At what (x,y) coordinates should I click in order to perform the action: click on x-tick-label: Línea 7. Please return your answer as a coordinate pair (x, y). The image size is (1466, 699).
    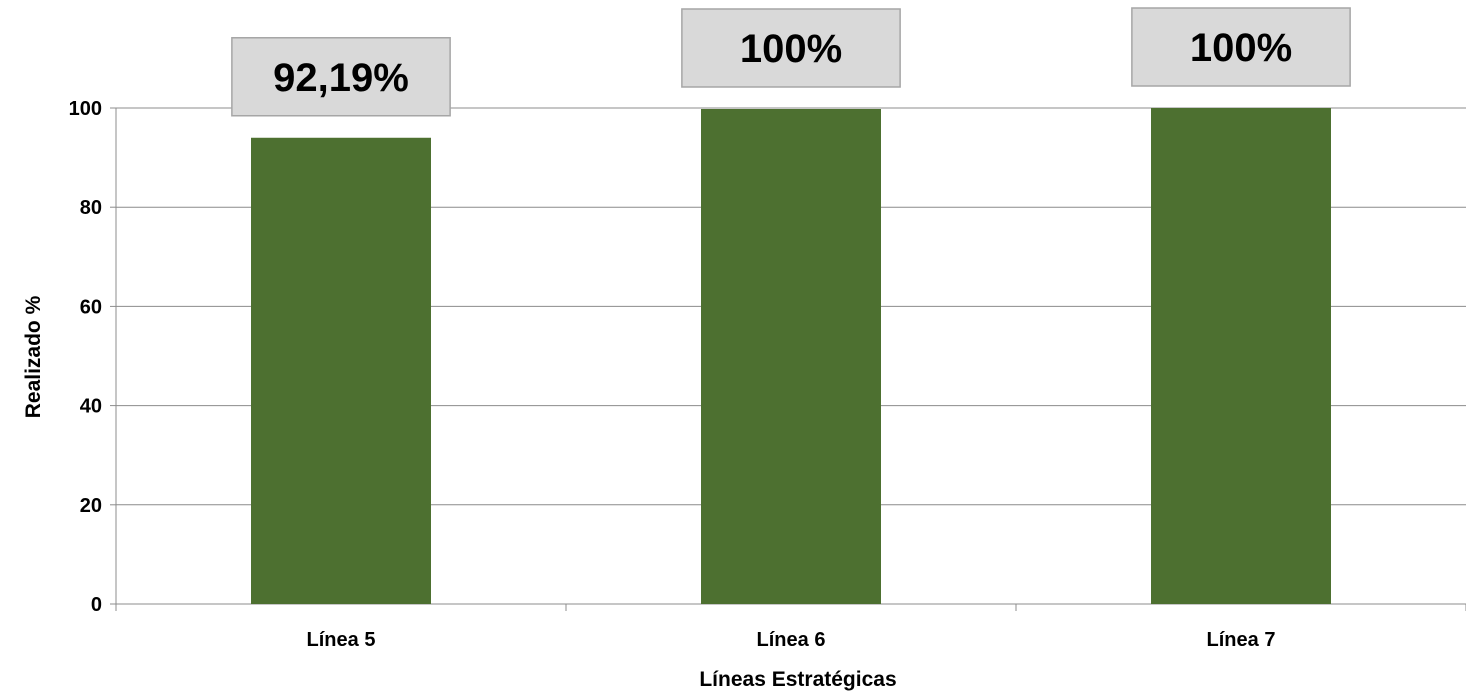
    Looking at the image, I should click on (1241, 640).